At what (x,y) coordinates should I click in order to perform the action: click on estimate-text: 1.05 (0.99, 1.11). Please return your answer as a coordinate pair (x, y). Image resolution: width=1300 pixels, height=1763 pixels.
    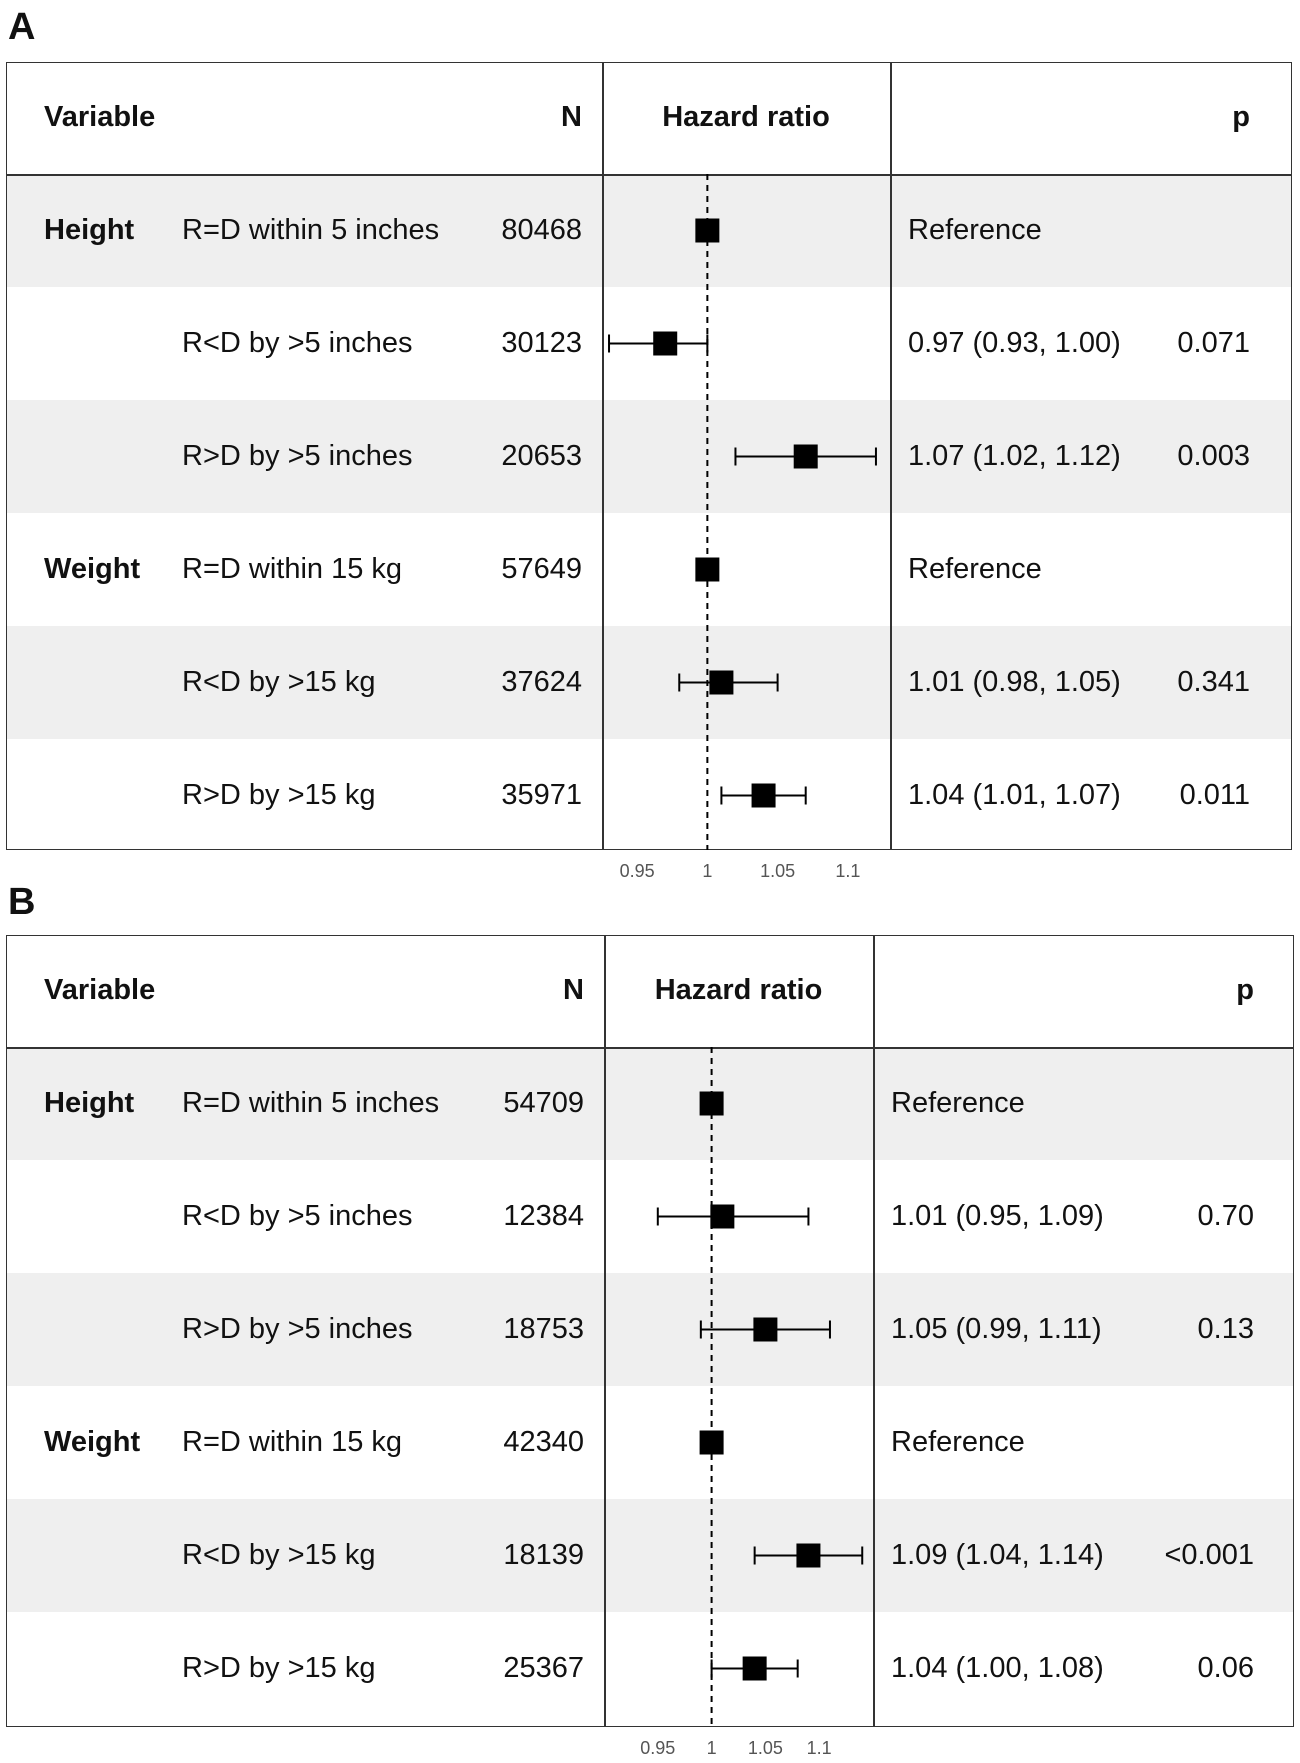
    Looking at the image, I should click on (996, 1328).